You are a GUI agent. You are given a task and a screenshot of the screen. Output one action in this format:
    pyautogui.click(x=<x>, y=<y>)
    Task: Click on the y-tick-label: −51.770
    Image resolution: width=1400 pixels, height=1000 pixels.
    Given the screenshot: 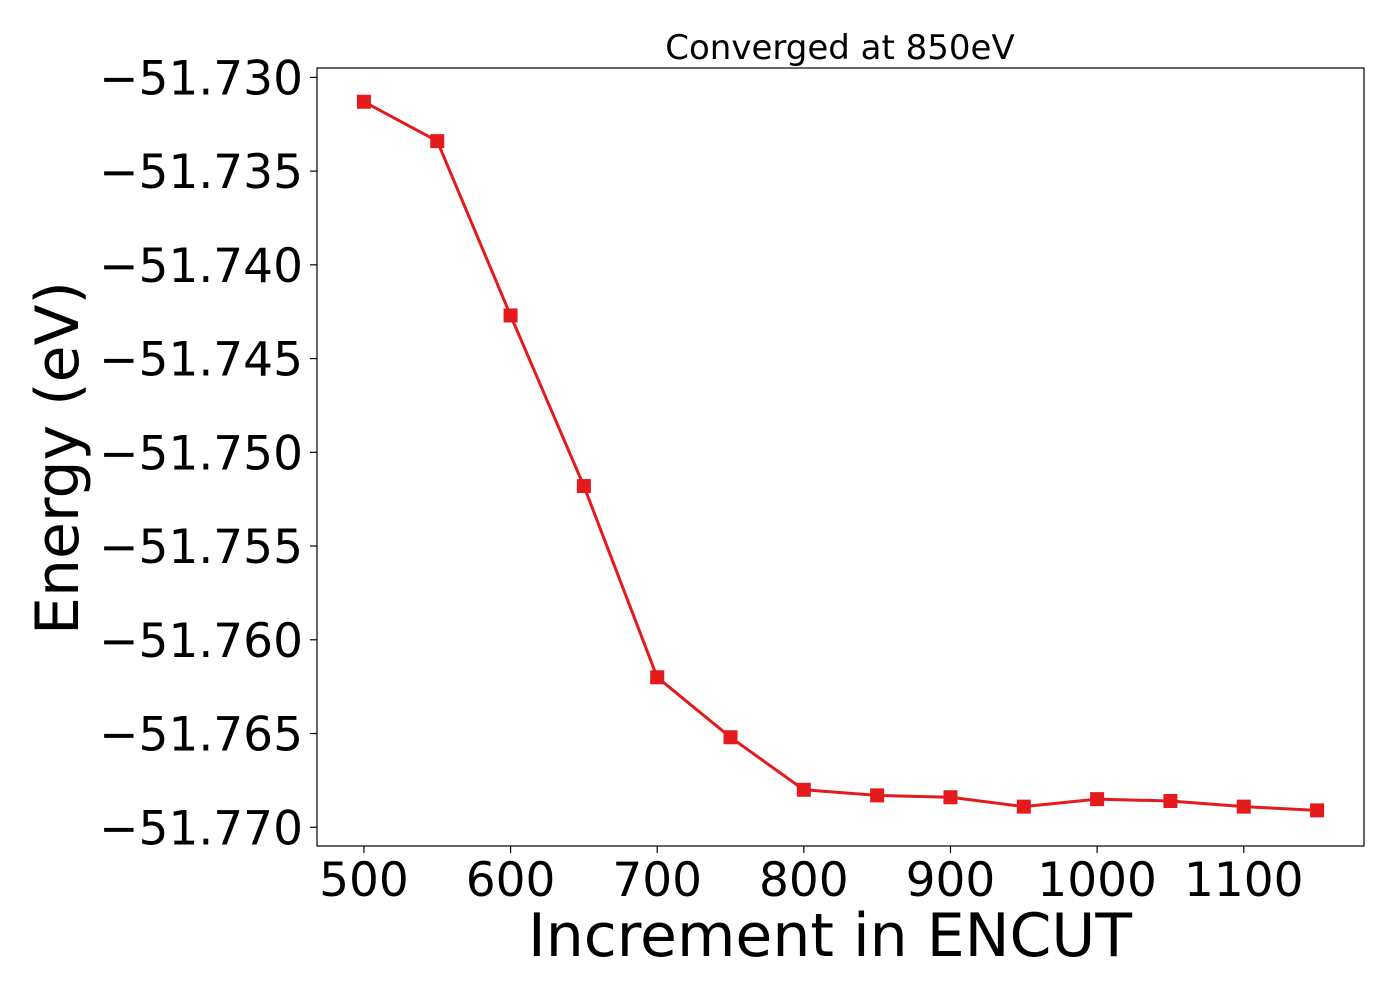 What is the action you would take?
    pyautogui.click(x=201, y=828)
    